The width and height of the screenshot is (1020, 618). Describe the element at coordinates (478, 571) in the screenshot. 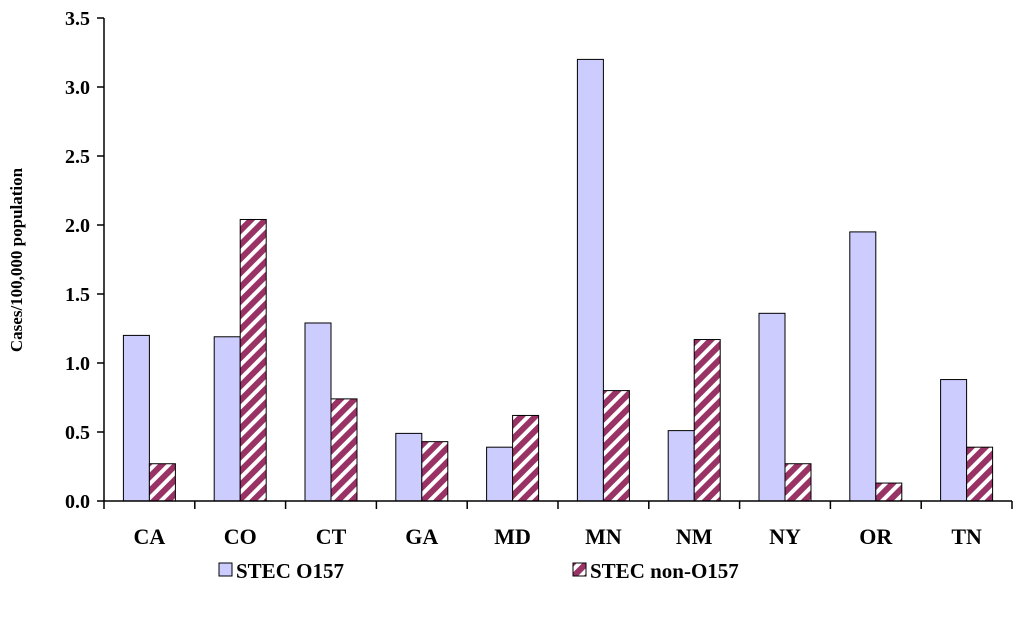

I see `legend: STEC O157 STEC non-O157` at that location.